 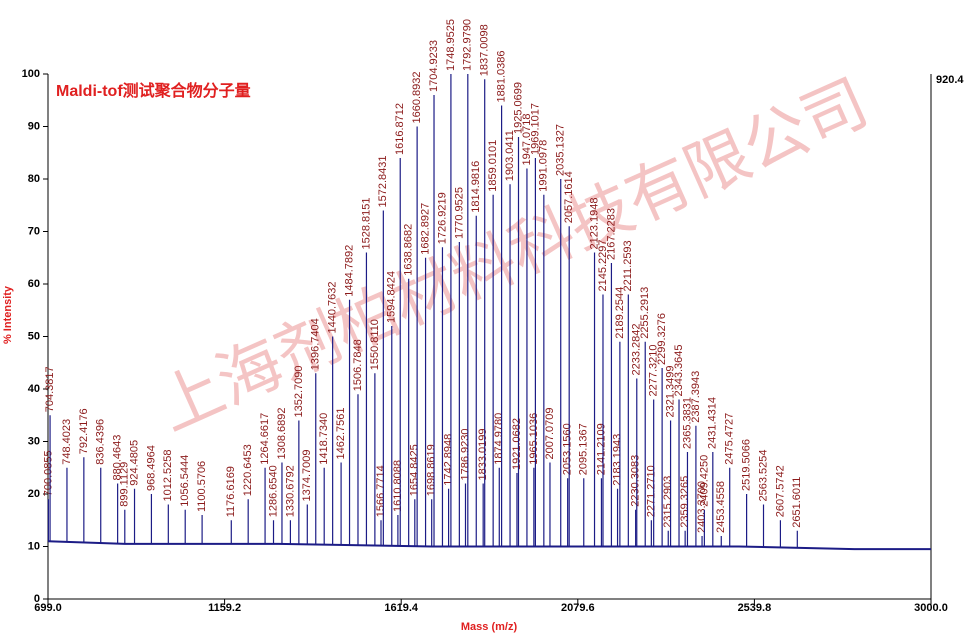 What do you see at coordinates (224, 608) in the screenshot?
I see `x-tick-label: 1159.2` at bounding box center [224, 608].